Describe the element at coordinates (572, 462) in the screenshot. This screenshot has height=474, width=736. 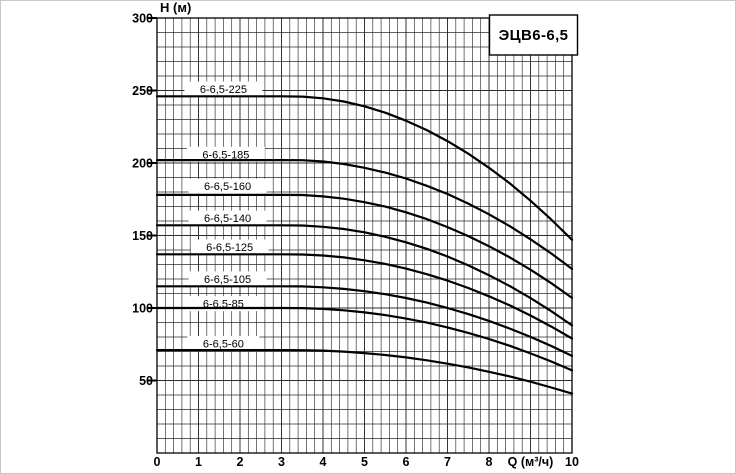
I see `x-tick-label: 10` at that location.